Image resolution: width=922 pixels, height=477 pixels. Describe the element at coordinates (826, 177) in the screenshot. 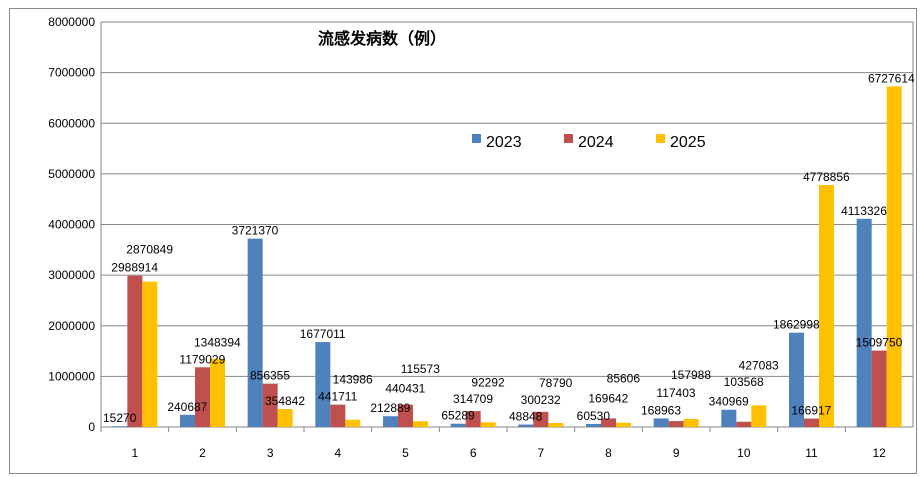

I see `data-label: 4778856` at that location.